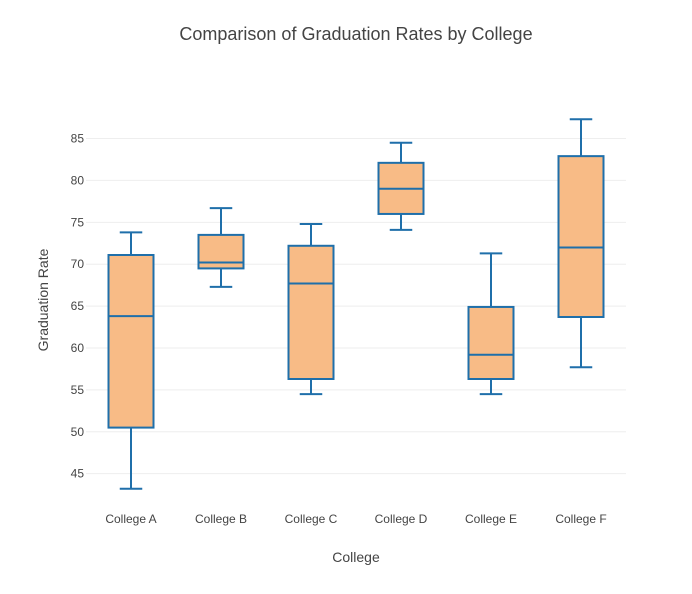 Image resolution: width=692 pixels, height=594 pixels. Describe the element at coordinates (43, 299) in the screenshot. I see `y-axis-title: Graduation Rate` at that location.